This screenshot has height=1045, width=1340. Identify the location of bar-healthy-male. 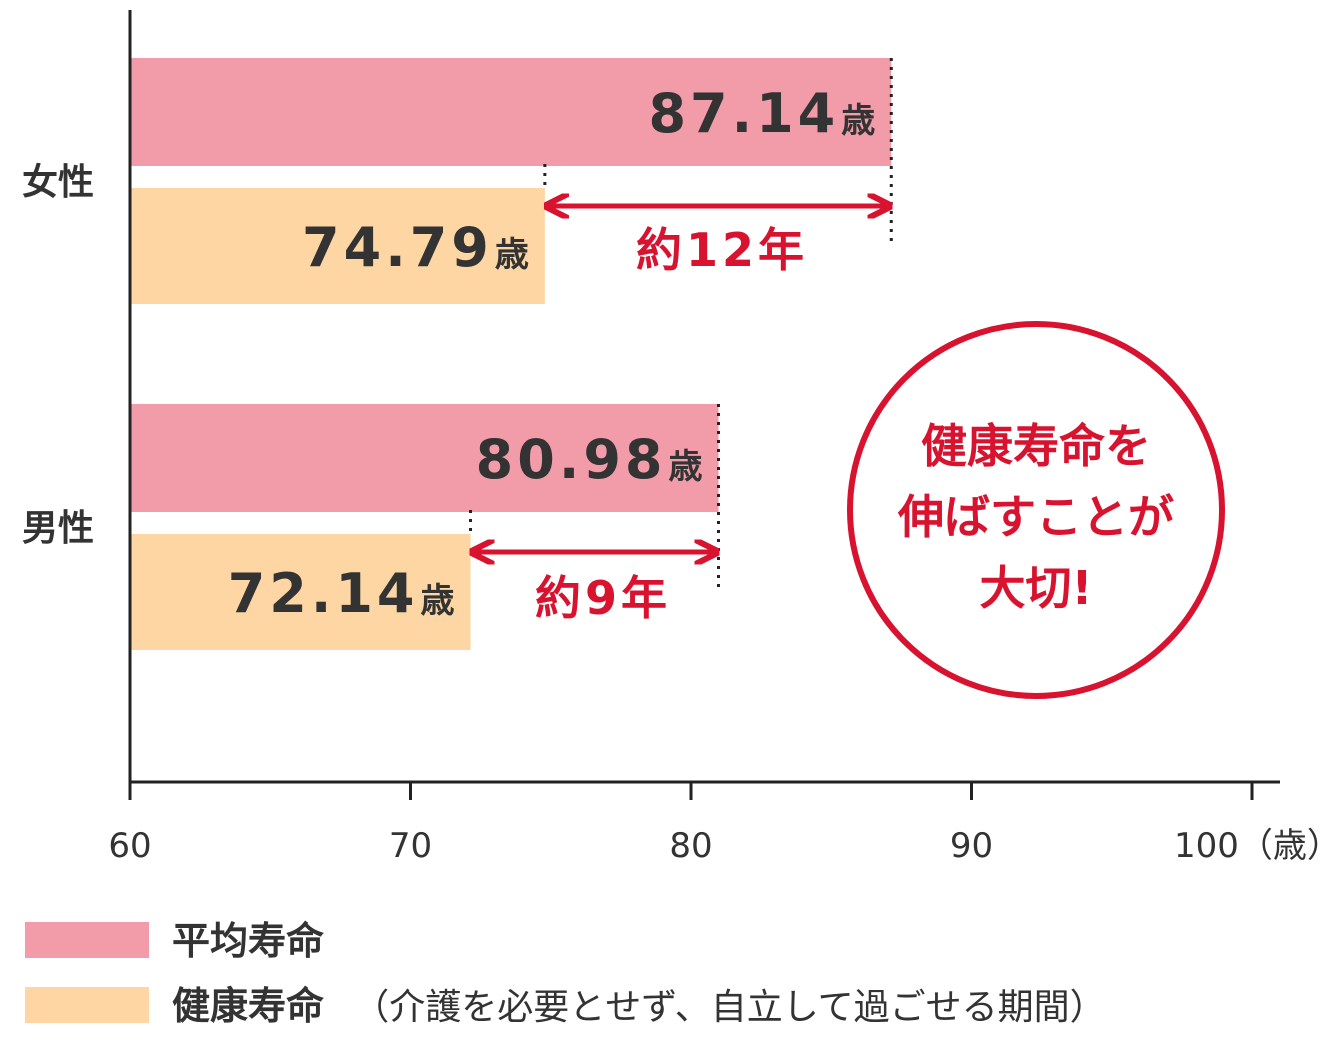
(300, 592).